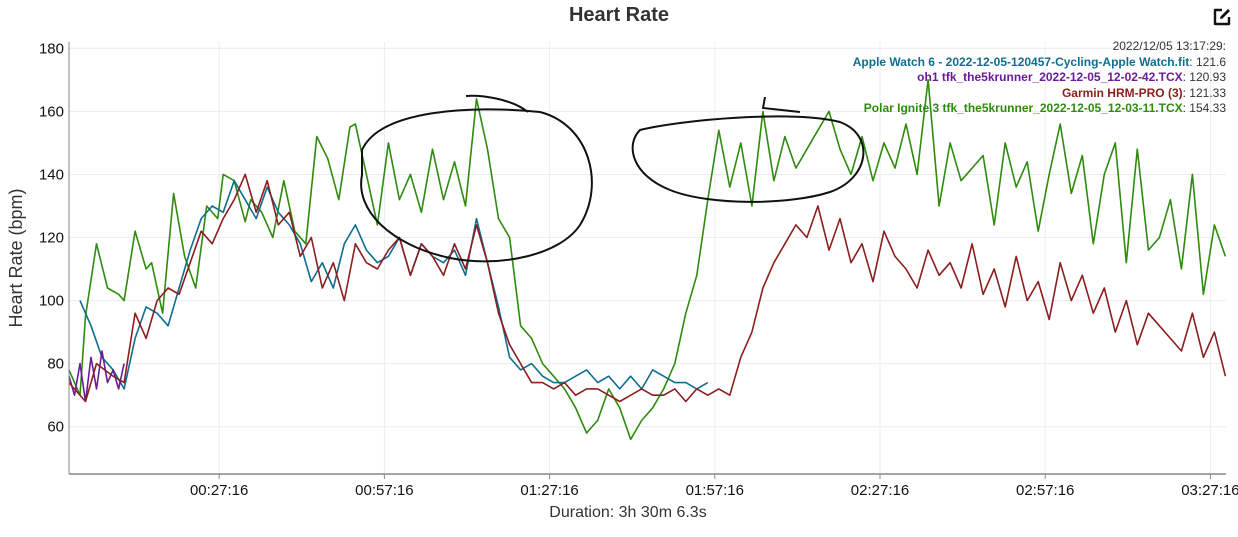  I want to click on y-axis-title: Heart Rate (bpm), so click(16, 257).